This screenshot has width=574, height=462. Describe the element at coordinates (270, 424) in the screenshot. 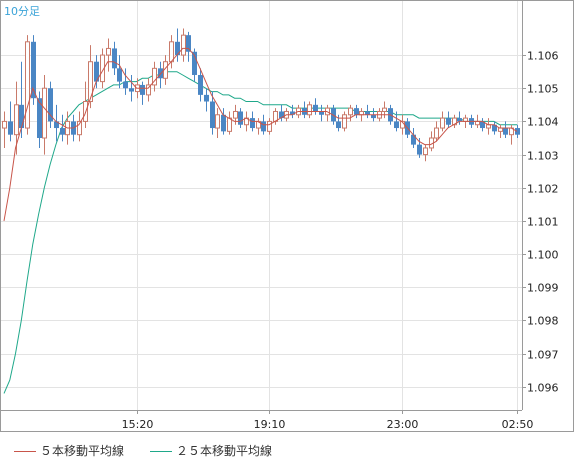

I see `x-tick-label: 19:10` at that location.